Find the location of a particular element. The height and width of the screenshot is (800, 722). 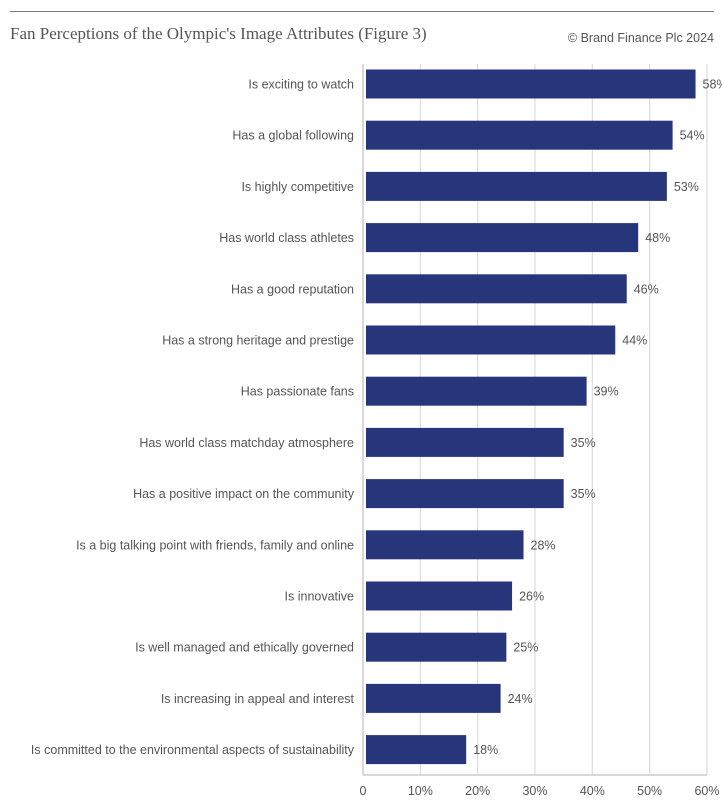

x-tick-label: 30% is located at coordinates (534, 791).